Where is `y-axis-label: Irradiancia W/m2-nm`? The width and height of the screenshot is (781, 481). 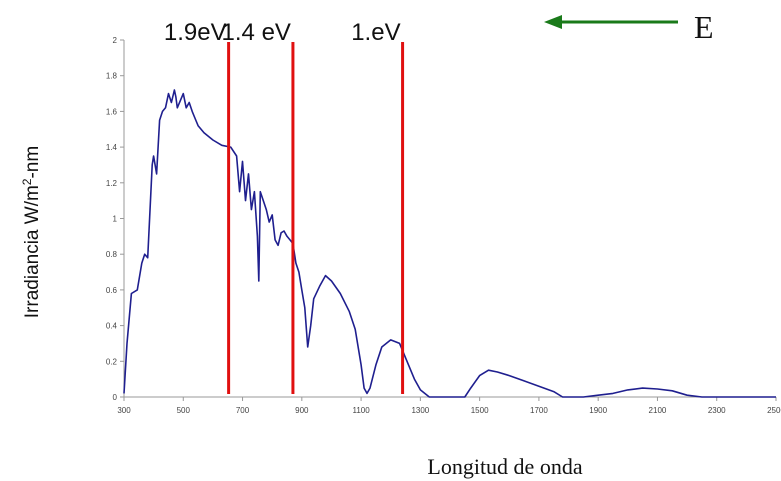 y-axis-label: Irradiancia W/m2-nm is located at coordinates (31, 232).